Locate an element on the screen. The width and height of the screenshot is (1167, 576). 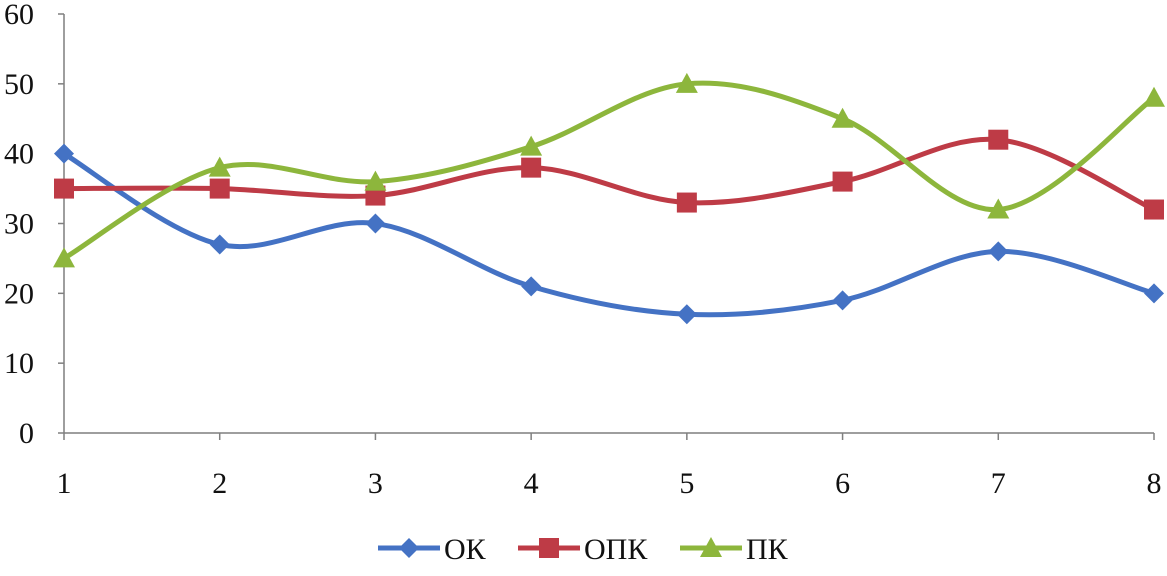
y-tick-label: 60 is located at coordinates (19, 15).